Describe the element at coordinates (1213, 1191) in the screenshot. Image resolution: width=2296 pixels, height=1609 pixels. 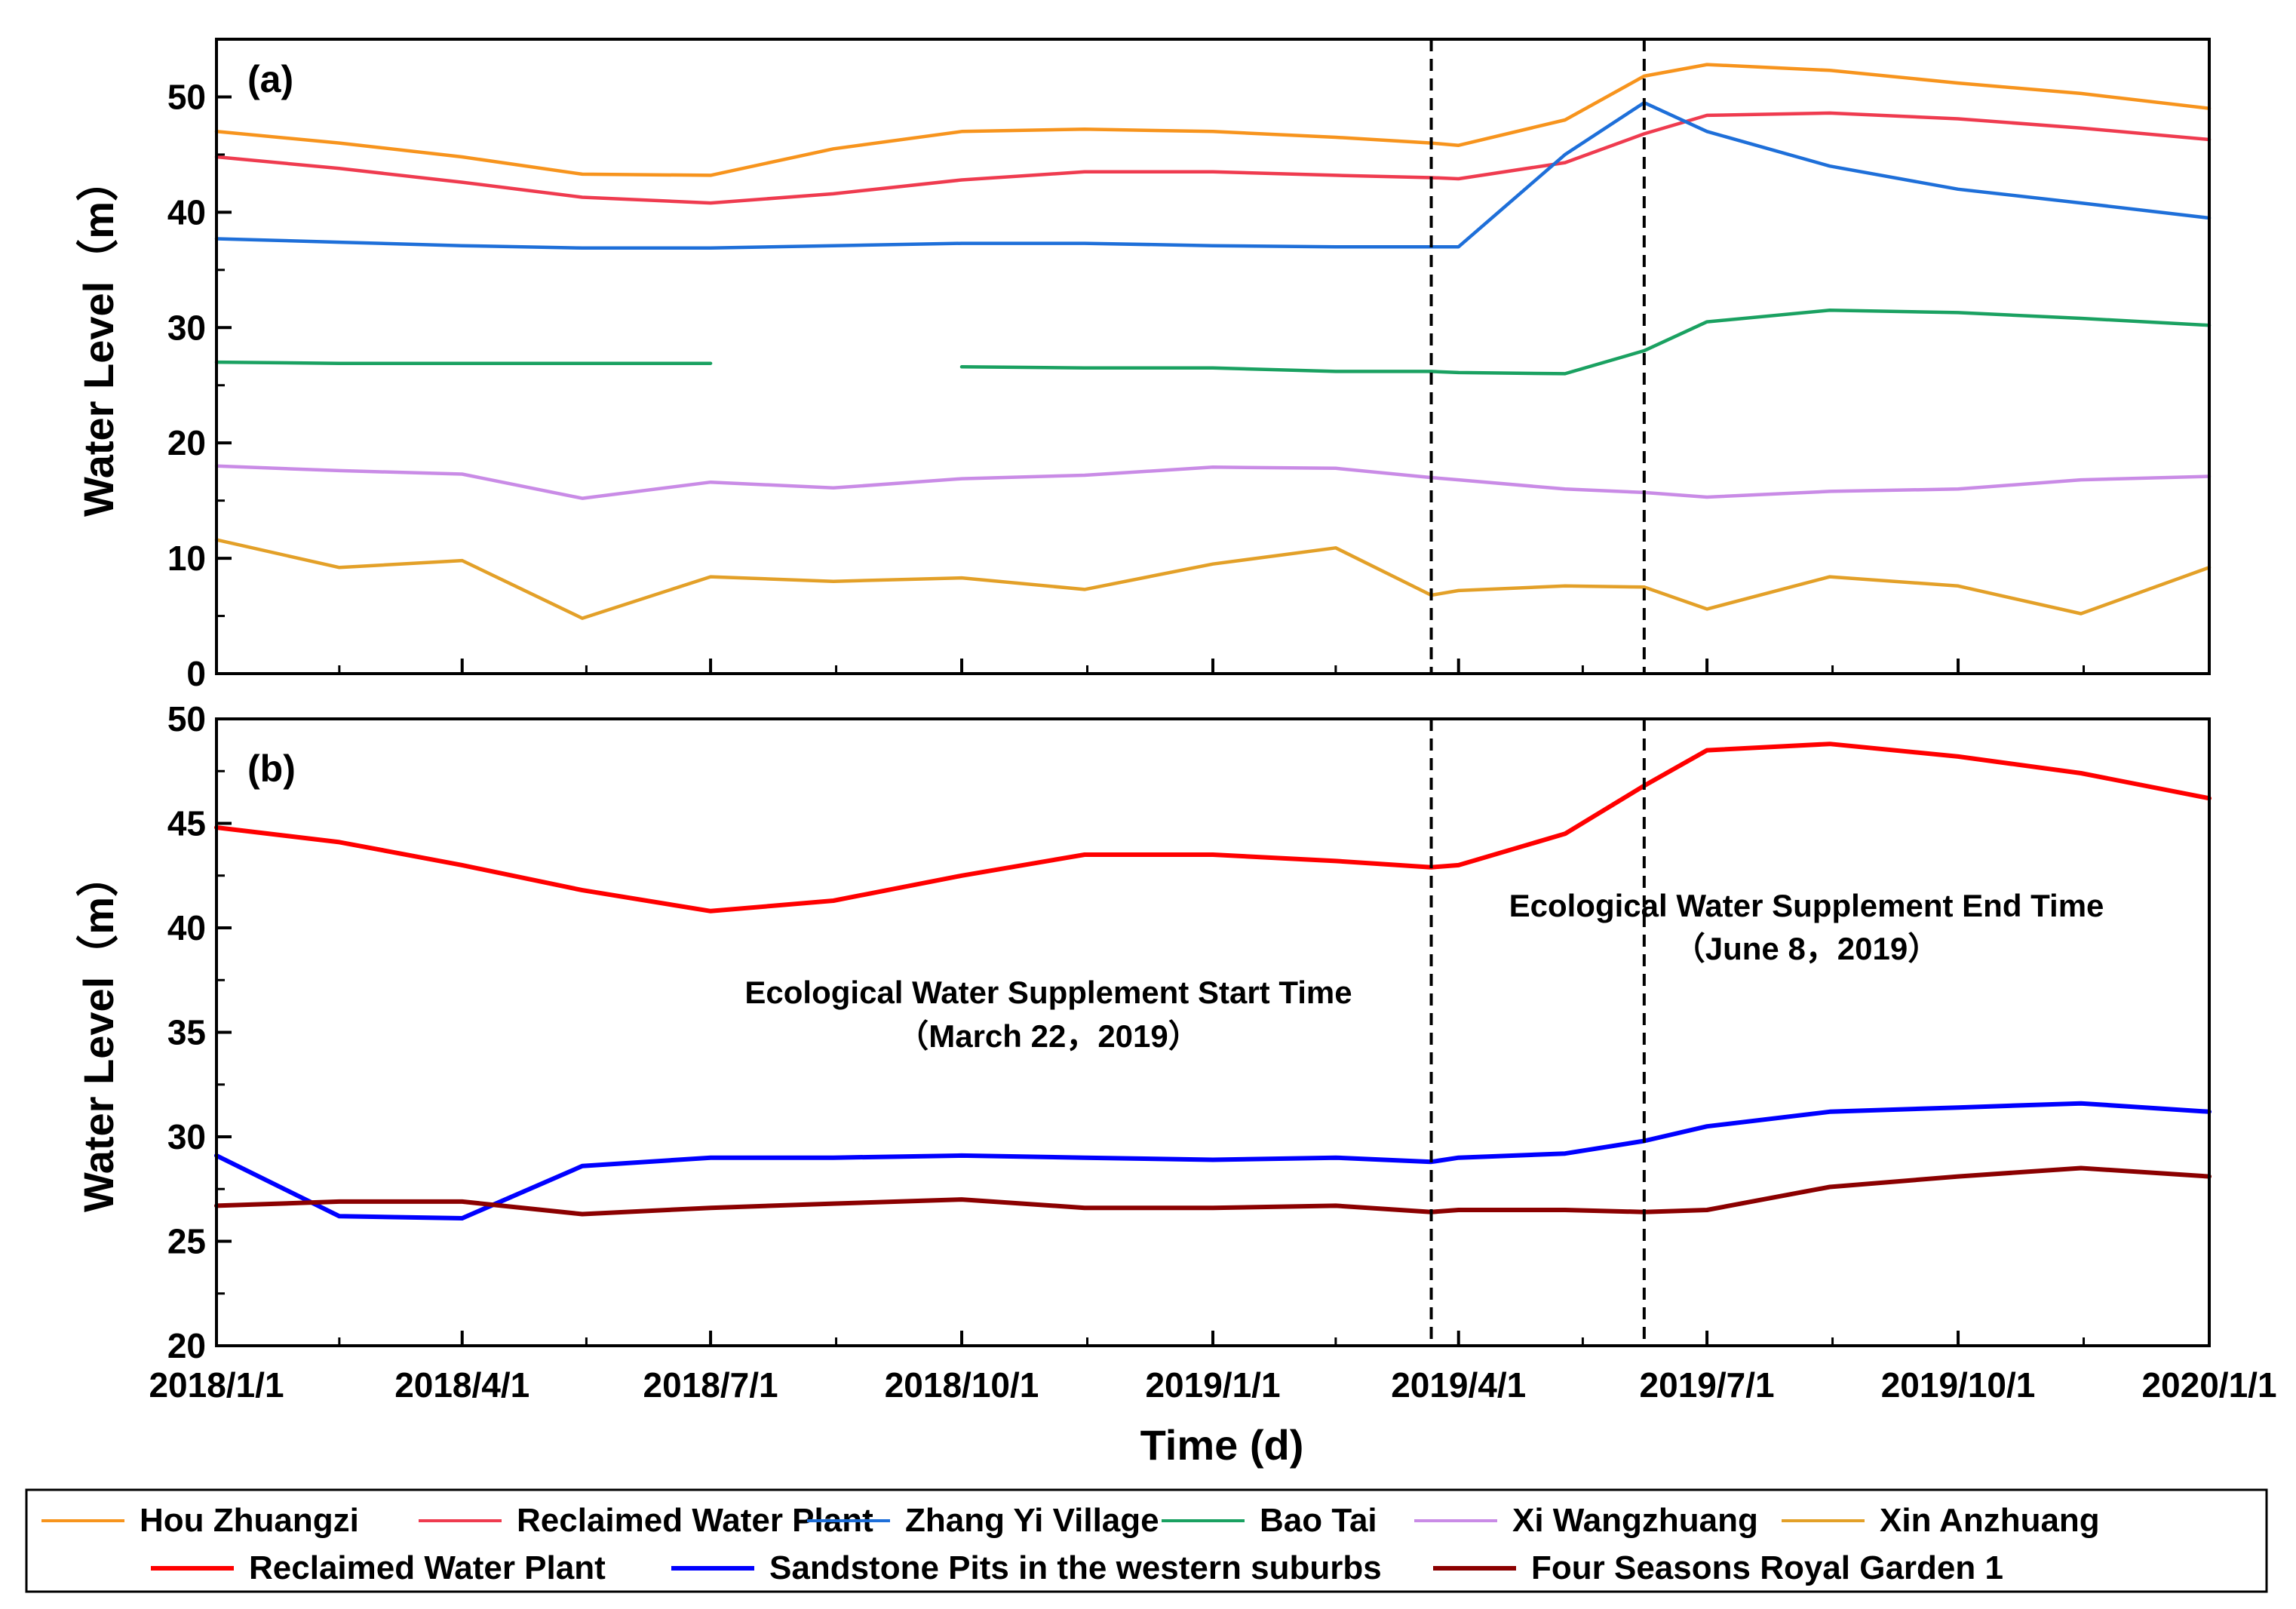
I see `panel-b-series-2-line` at that location.